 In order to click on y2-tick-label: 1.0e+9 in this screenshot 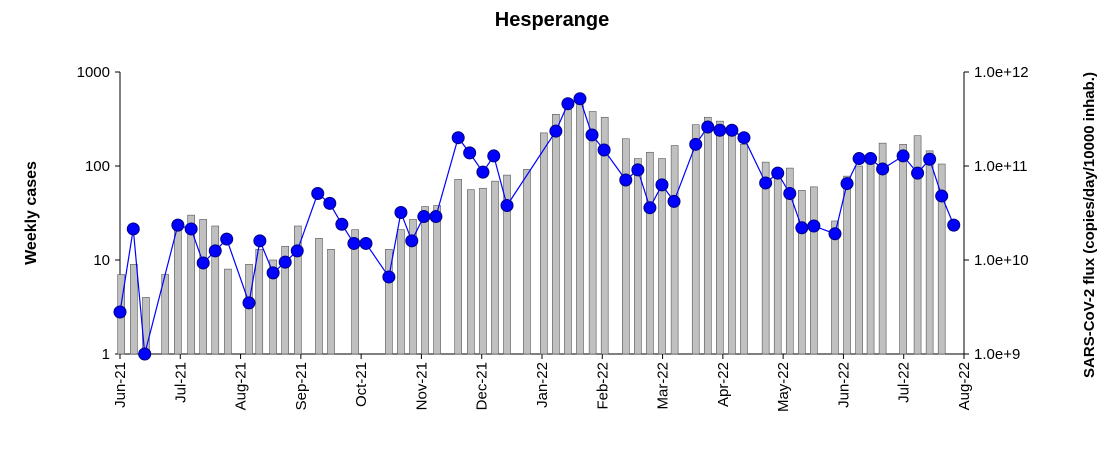, I will do `click(997, 354)`.